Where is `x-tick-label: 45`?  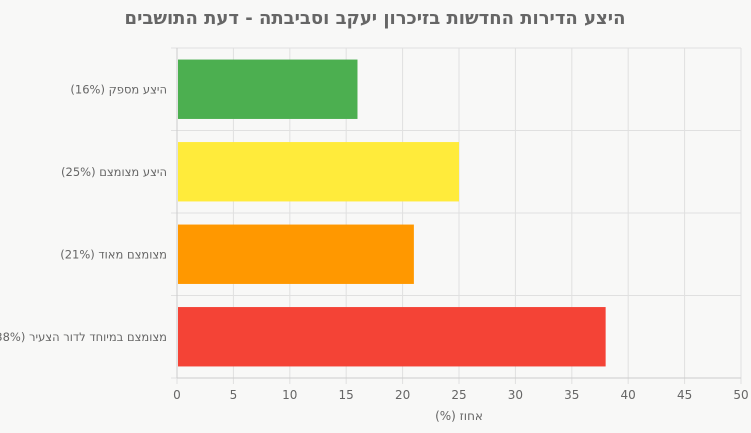 x-tick-label: 45 is located at coordinates (684, 395).